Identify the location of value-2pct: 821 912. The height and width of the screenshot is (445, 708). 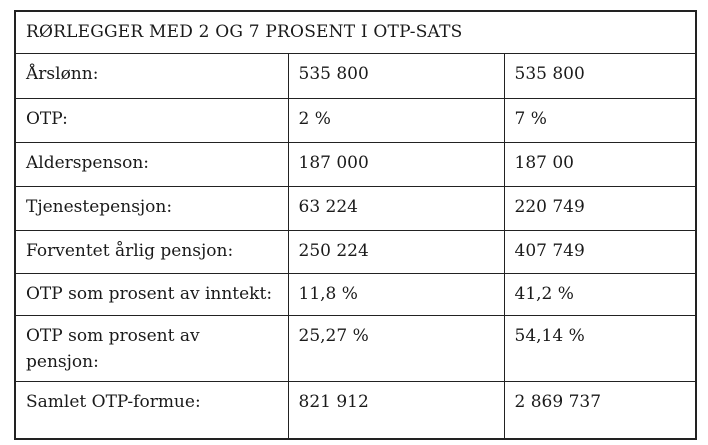
(396, 410).